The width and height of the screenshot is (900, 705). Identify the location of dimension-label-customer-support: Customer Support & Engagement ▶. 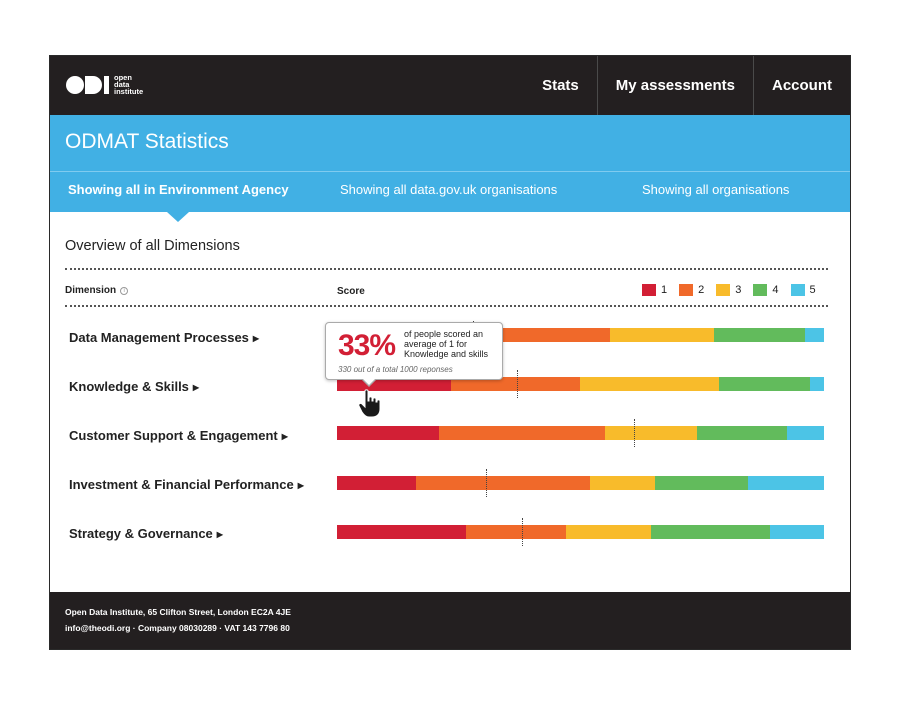
(178, 435).